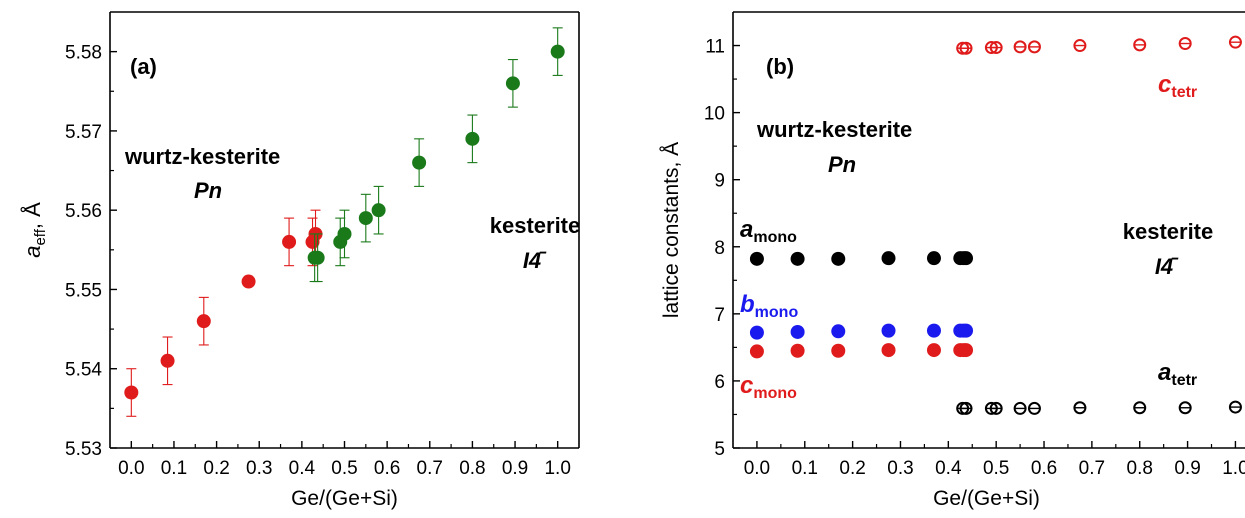  I want to click on y-tick-label: 5.57, so click(83, 132).